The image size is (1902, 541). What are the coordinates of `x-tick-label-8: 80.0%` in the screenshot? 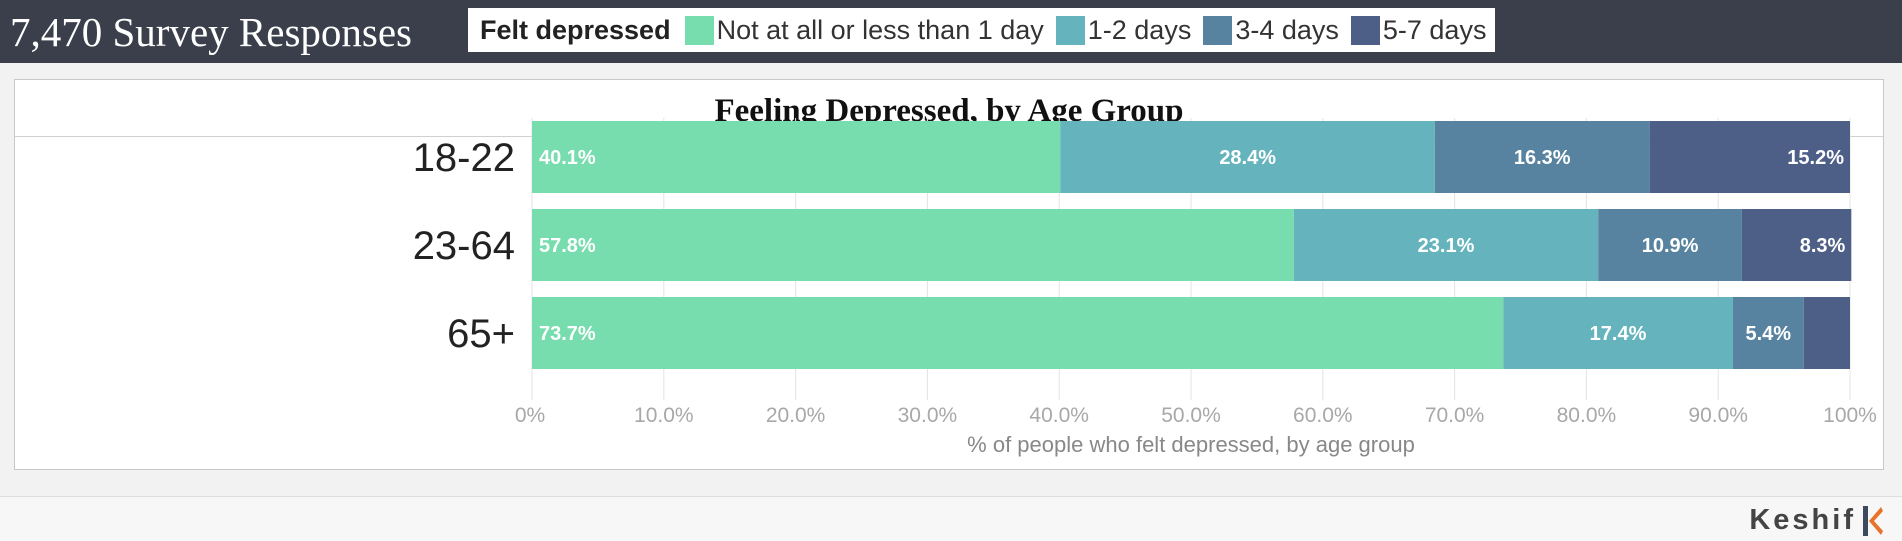 It's located at (1587, 415).